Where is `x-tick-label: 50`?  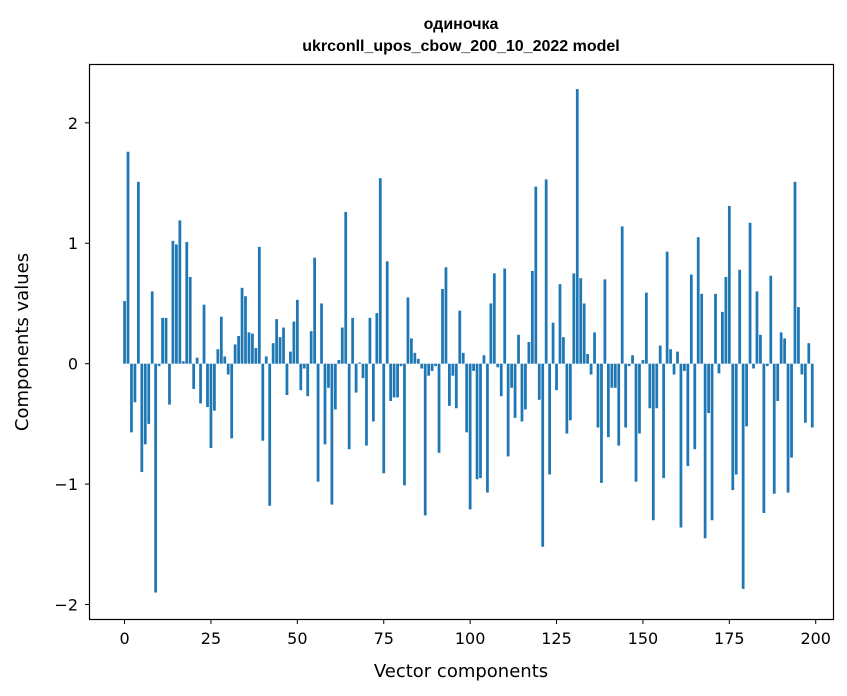 x-tick-label: 50 is located at coordinates (297, 638).